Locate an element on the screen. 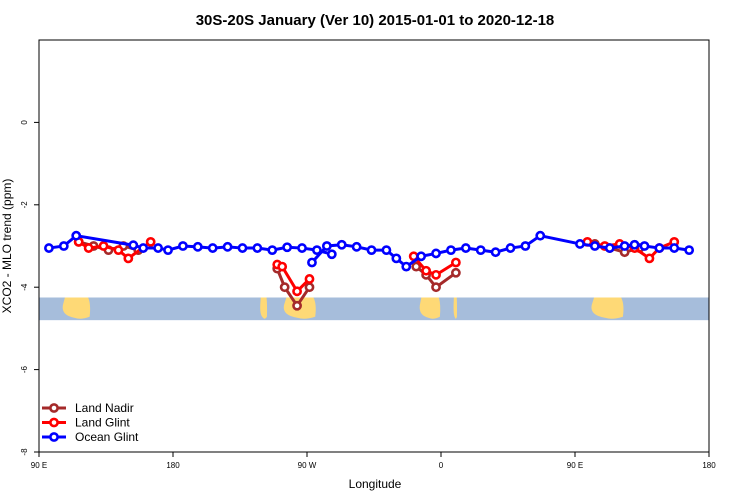  map-strip is located at coordinates (374, 309).